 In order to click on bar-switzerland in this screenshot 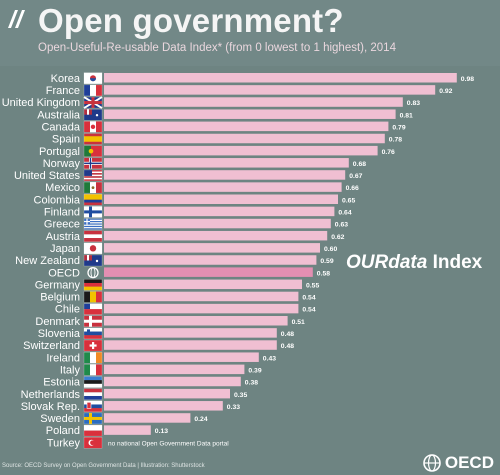, I will do `click(190, 345)`.